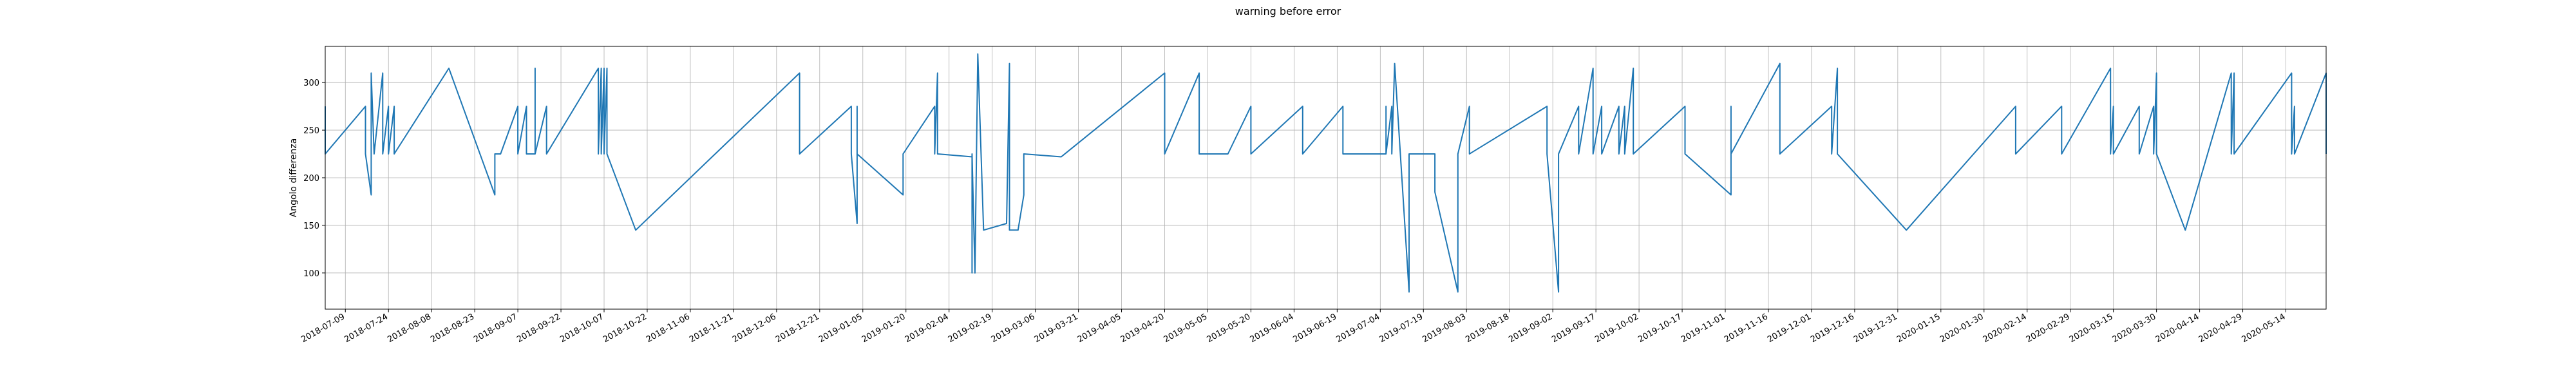 This screenshot has width=2576, height=389. I want to click on y-tick-label: 300, so click(311, 84).